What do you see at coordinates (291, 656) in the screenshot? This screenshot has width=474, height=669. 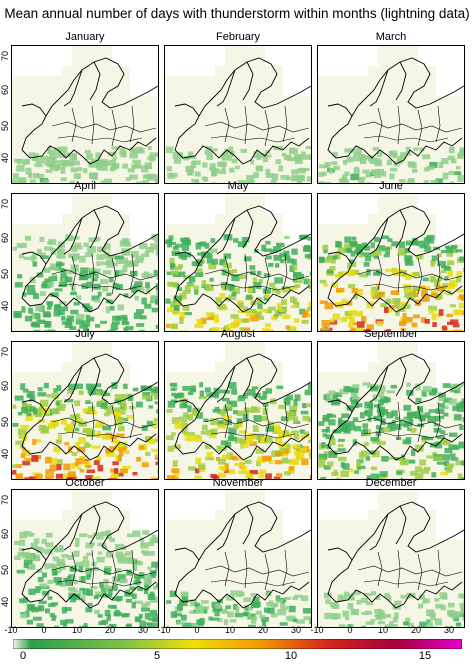 I see `colorbar-tick: 10` at bounding box center [291, 656].